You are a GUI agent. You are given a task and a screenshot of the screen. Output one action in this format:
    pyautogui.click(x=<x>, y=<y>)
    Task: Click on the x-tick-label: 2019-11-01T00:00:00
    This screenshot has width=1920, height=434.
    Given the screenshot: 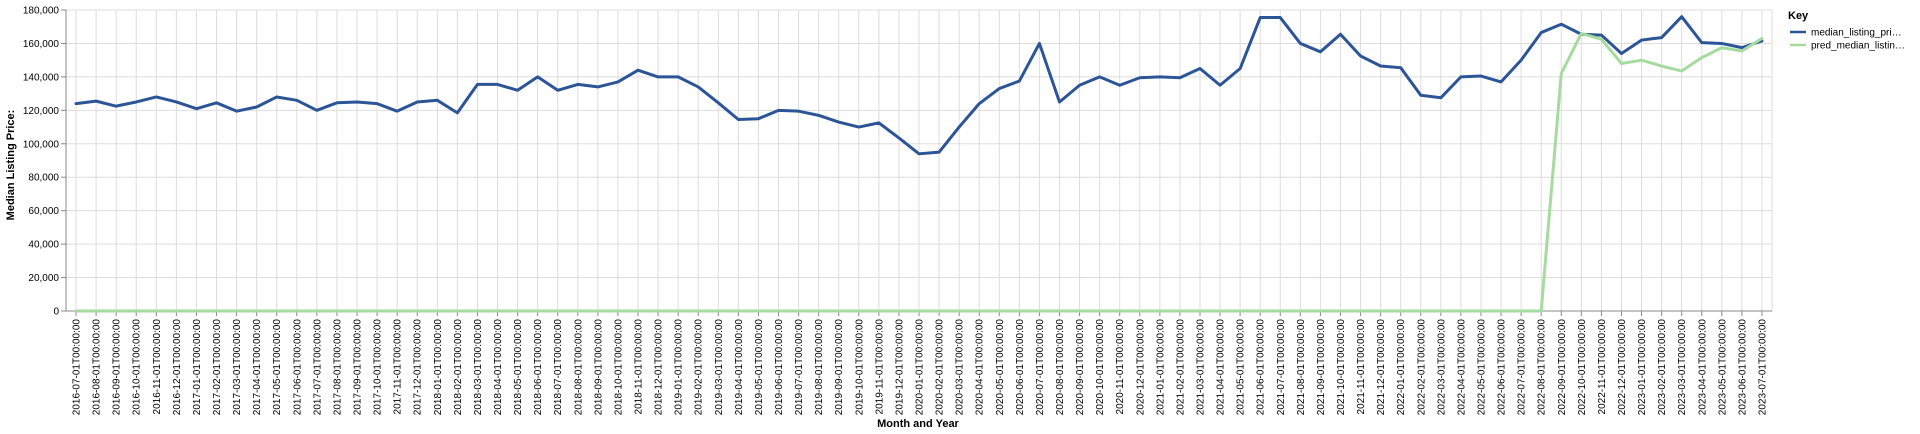 What is the action you would take?
    pyautogui.click(x=879, y=367)
    